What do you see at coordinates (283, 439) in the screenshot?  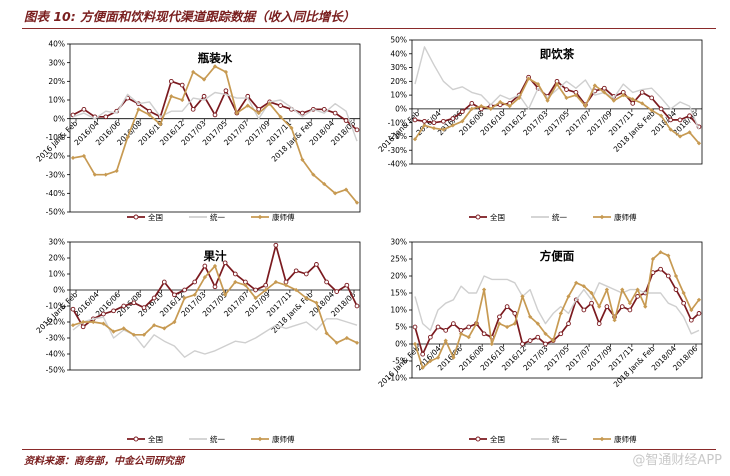 I see `legend-label-kangshifu: 康师傅` at bounding box center [283, 439].